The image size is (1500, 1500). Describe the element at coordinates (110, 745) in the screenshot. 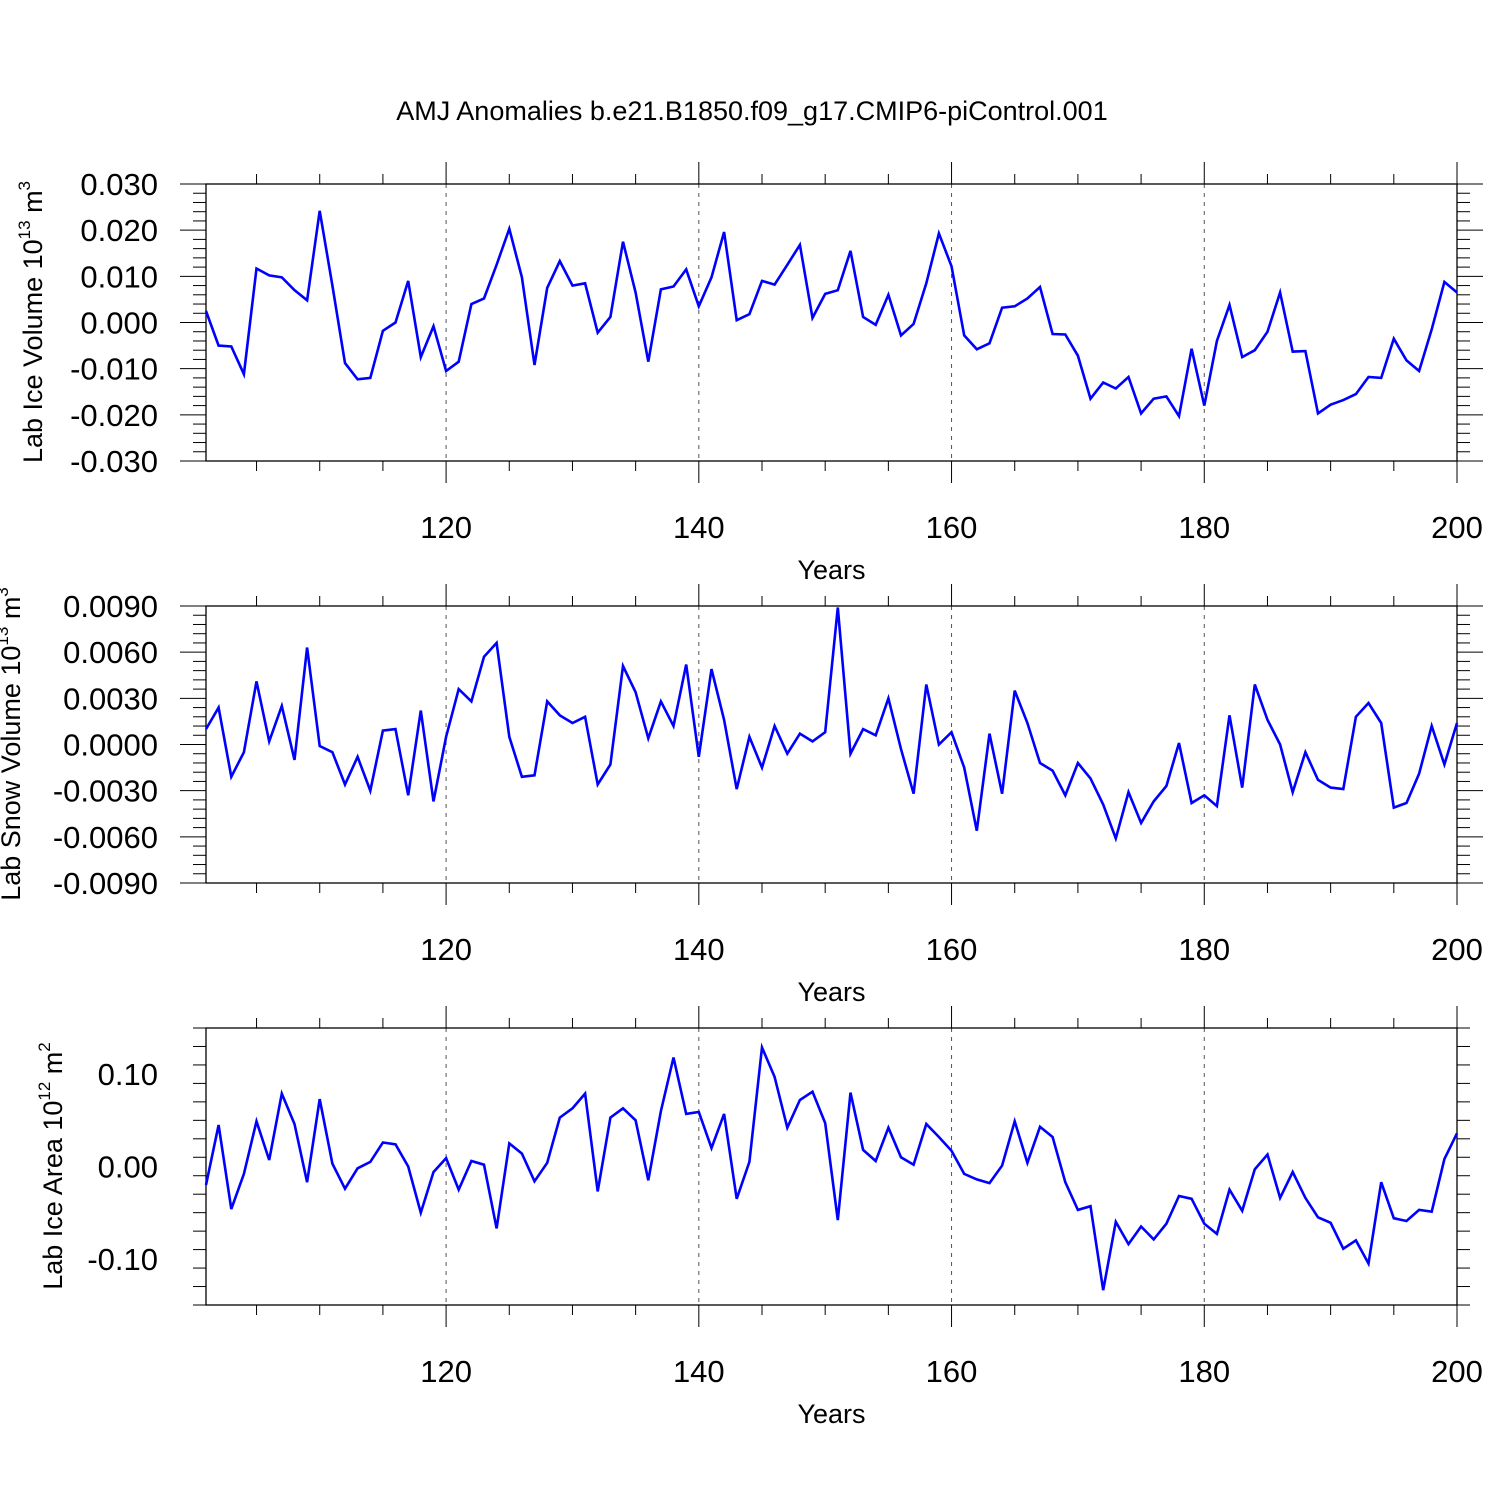

I see `y-tick-label: 0.0000` at that location.